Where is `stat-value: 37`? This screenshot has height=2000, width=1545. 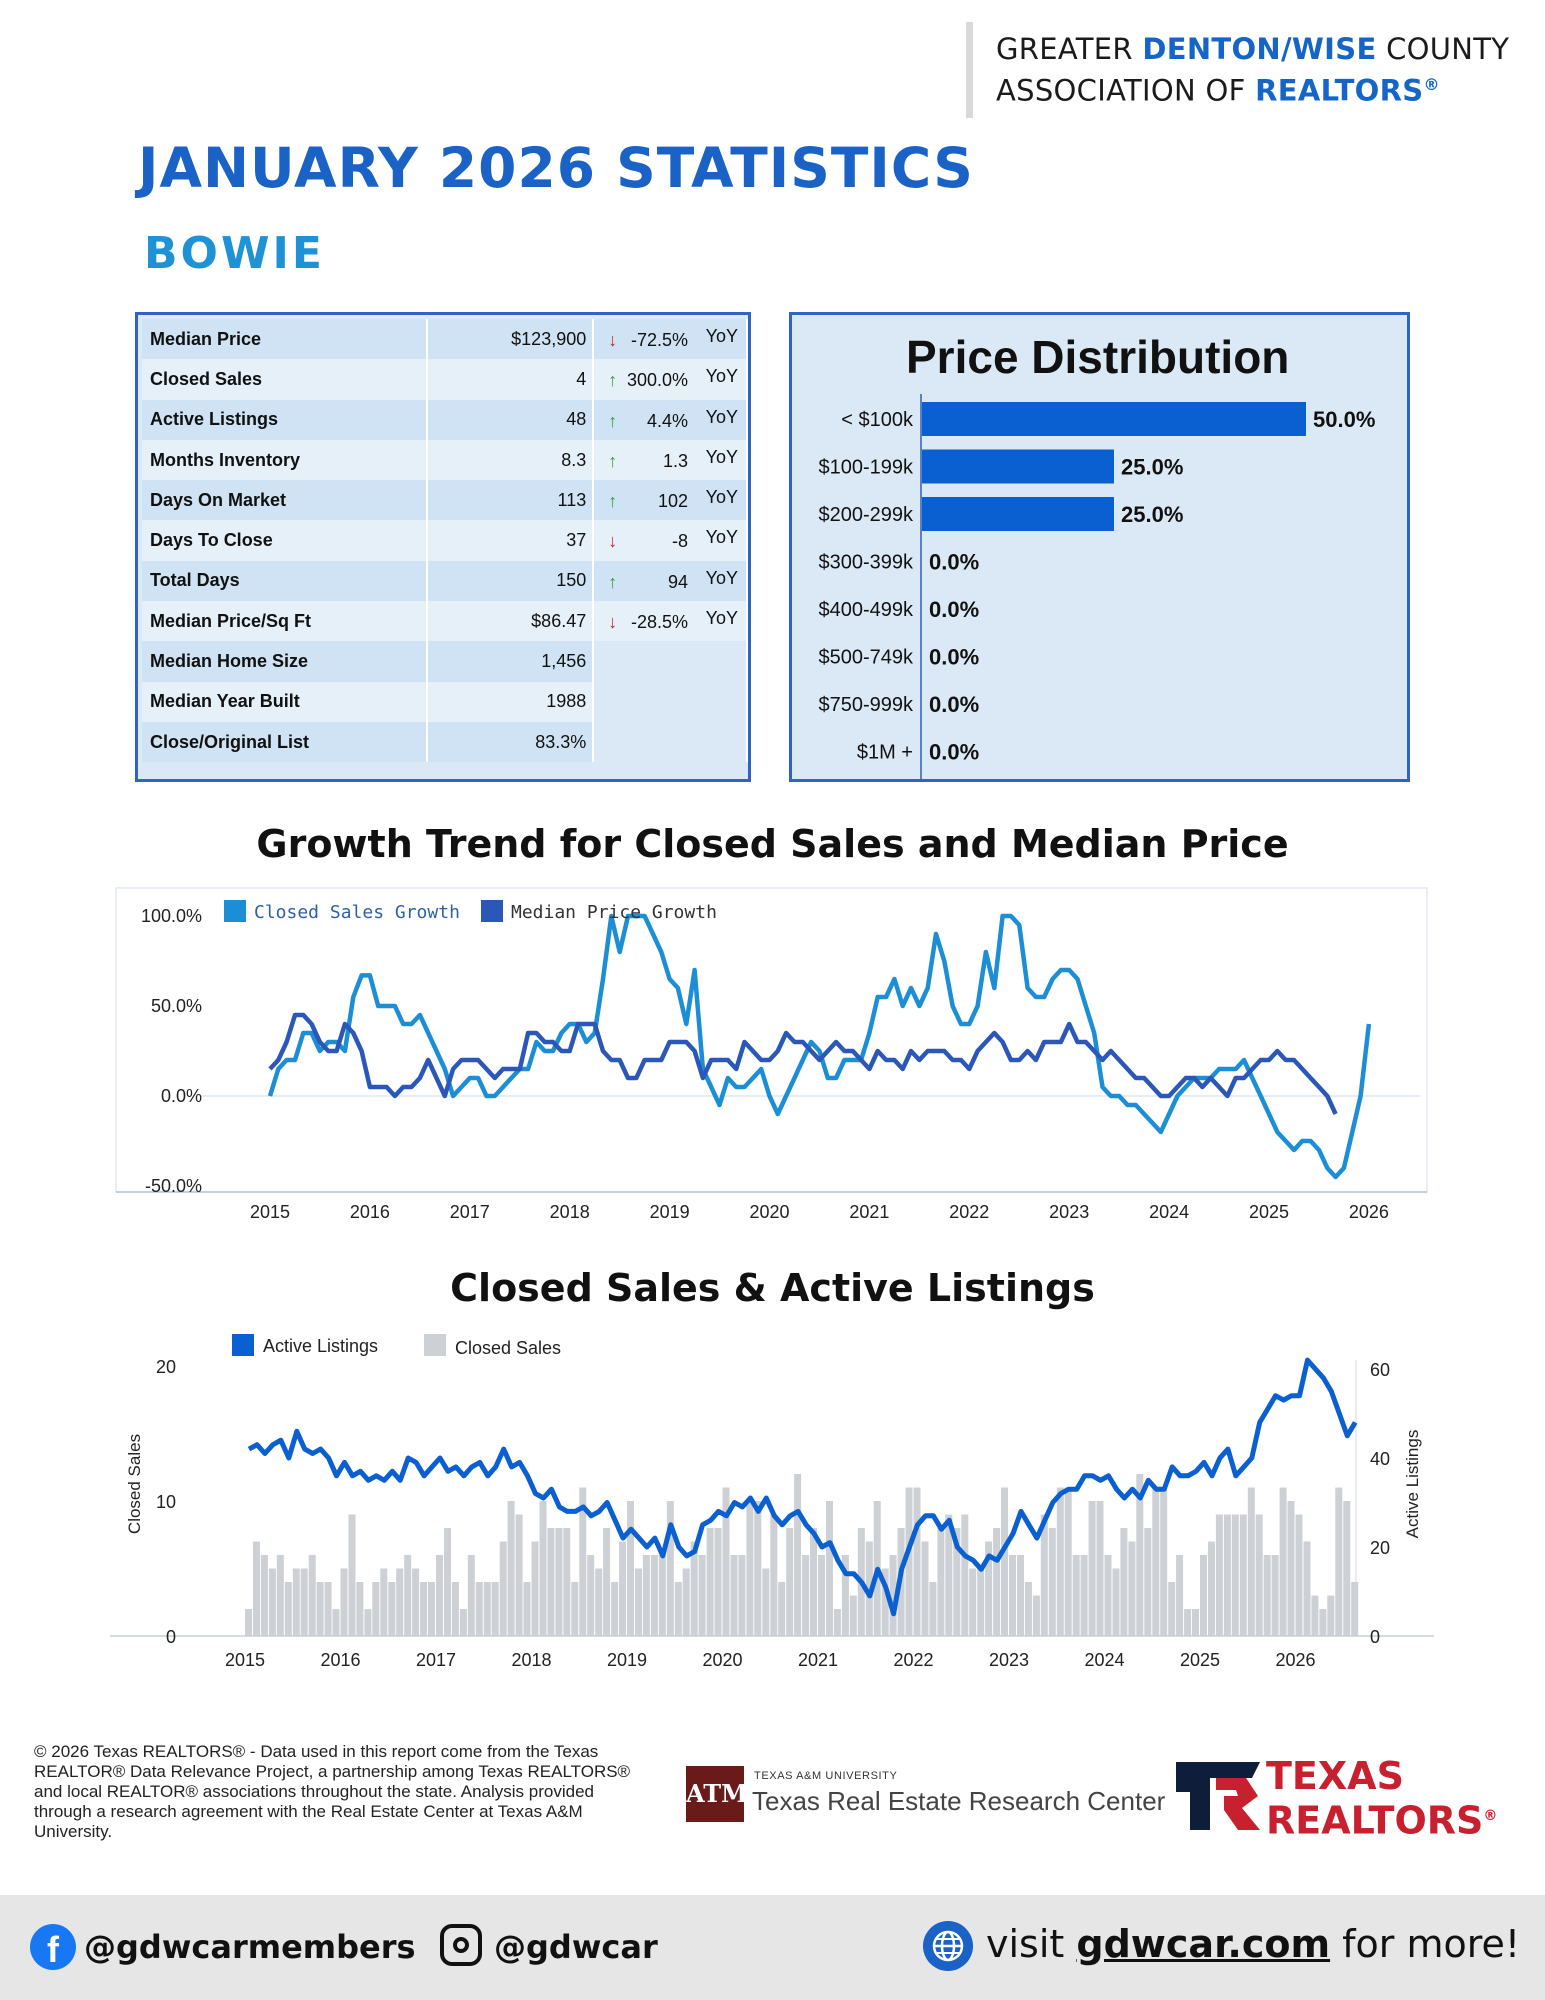 stat-value: 37 is located at coordinates (510, 540).